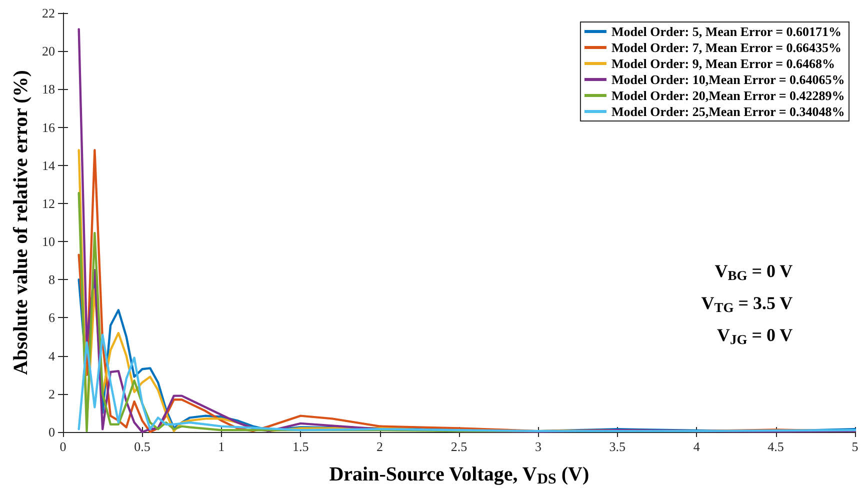  I want to click on legend-label: Model Order: 5, Mean Error = 0.60171%, so click(726, 31).